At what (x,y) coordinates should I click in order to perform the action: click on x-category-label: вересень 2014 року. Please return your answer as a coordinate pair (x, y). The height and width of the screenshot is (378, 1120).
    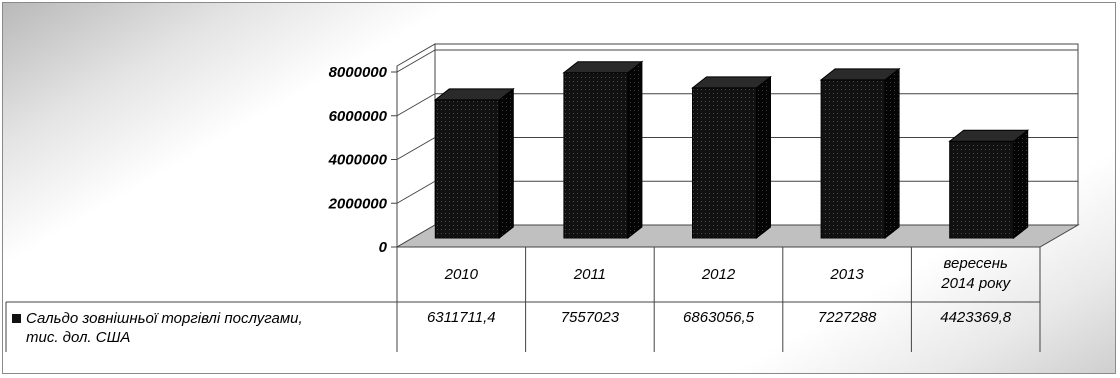
    Looking at the image, I should click on (975, 273).